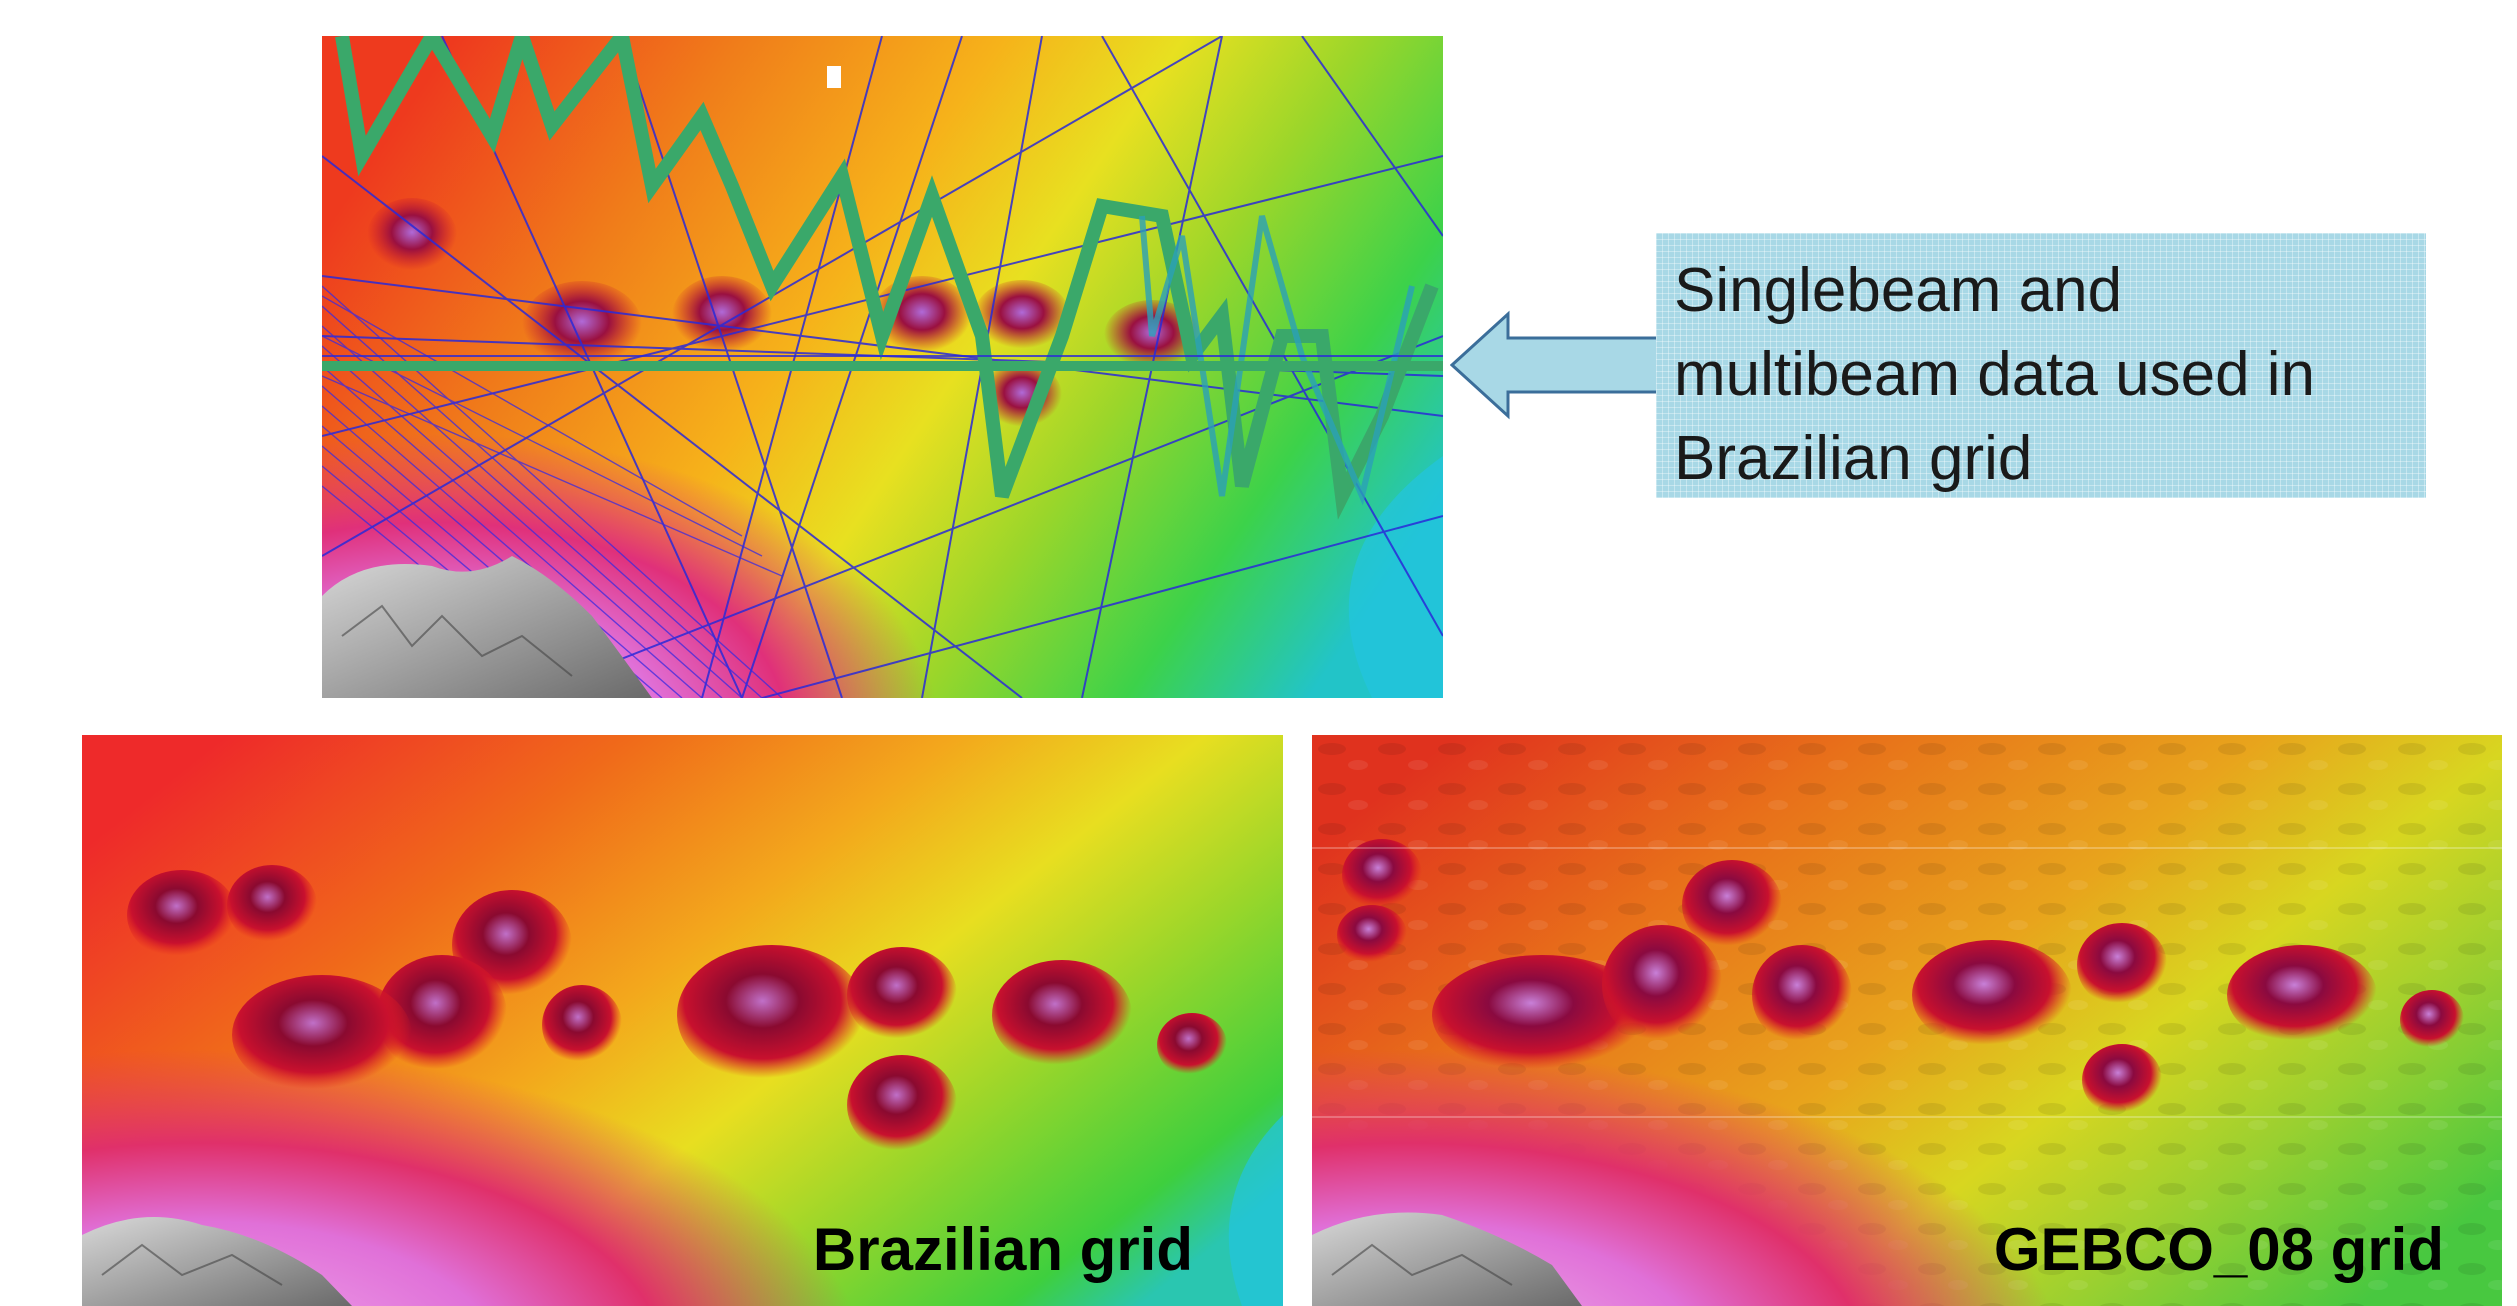 The height and width of the screenshot is (1306, 2517). What do you see at coordinates (1555, 365) in the screenshot?
I see `left-arrow-icon` at bounding box center [1555, 365].